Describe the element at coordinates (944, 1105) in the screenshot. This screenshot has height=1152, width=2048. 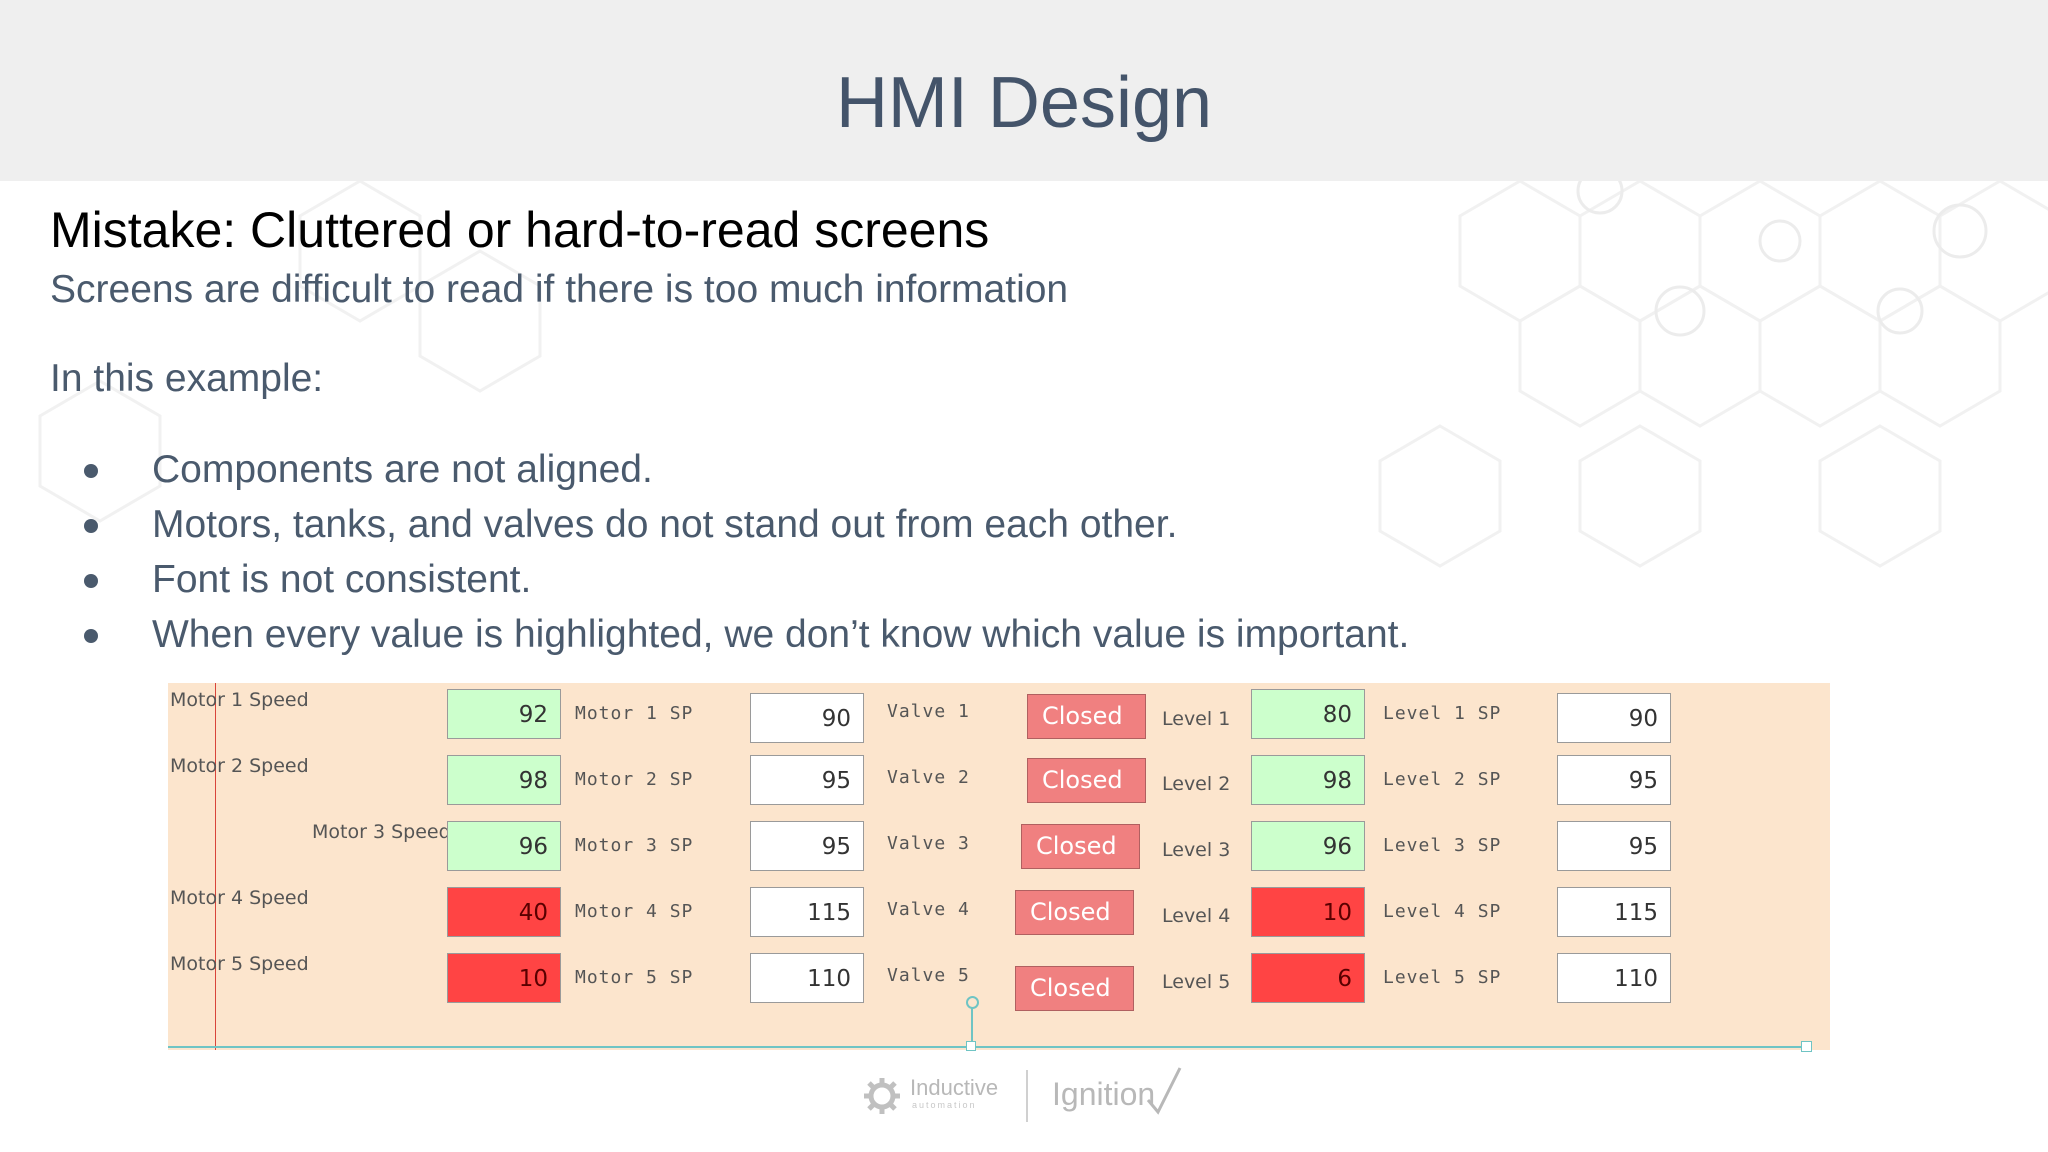
I see `automation-brand: automation` at that location.